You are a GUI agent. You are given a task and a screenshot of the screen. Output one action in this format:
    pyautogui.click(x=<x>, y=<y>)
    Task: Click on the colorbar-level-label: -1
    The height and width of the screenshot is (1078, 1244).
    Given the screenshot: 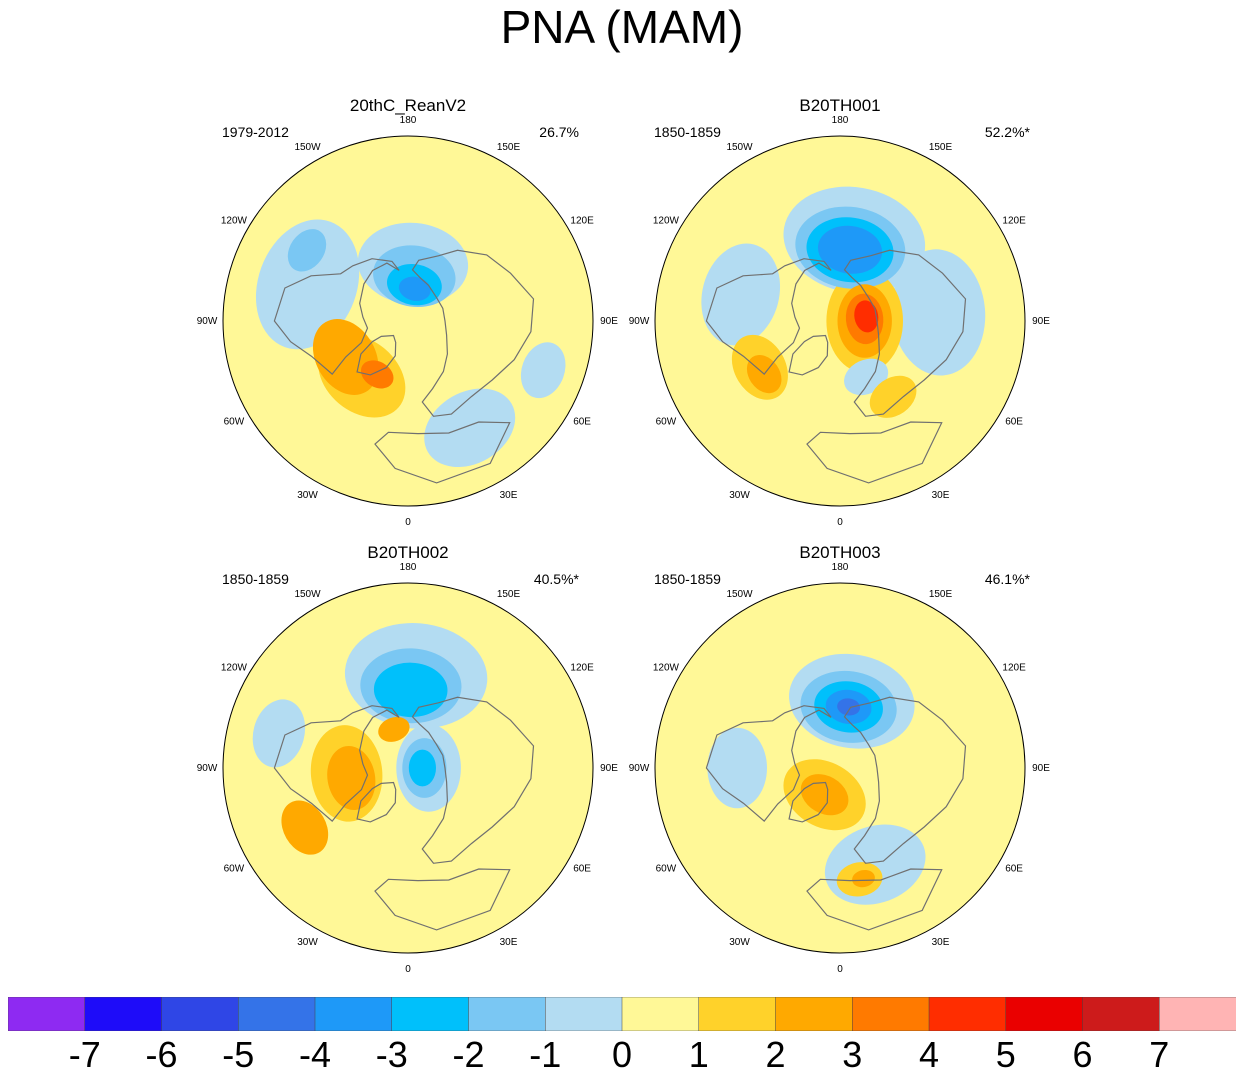 What is the action you would take?
    pyautogui.click(x=545, y=1054)
    